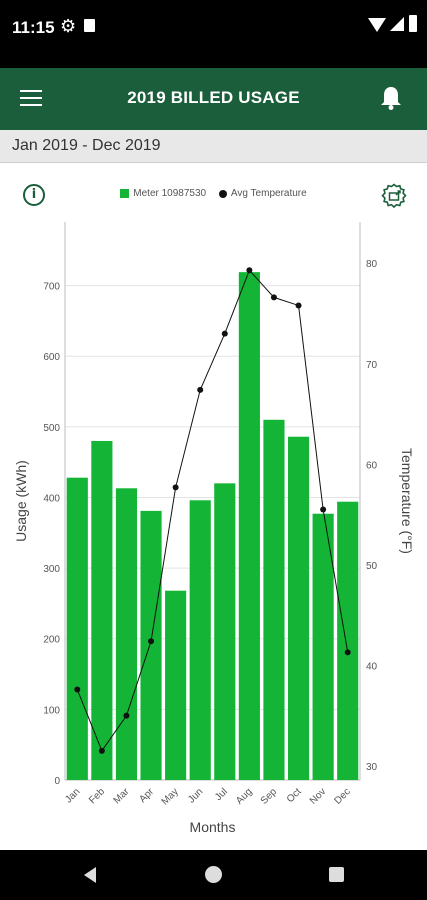 The image size is (427, 900). I want to click on date-range-bar: Jan 2019 - Dec 2019, so click(213, 146).